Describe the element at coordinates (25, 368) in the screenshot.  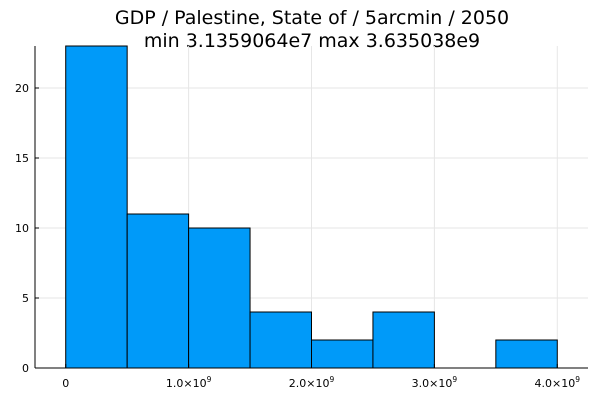
I see `y-tick-label: 0` at that location.